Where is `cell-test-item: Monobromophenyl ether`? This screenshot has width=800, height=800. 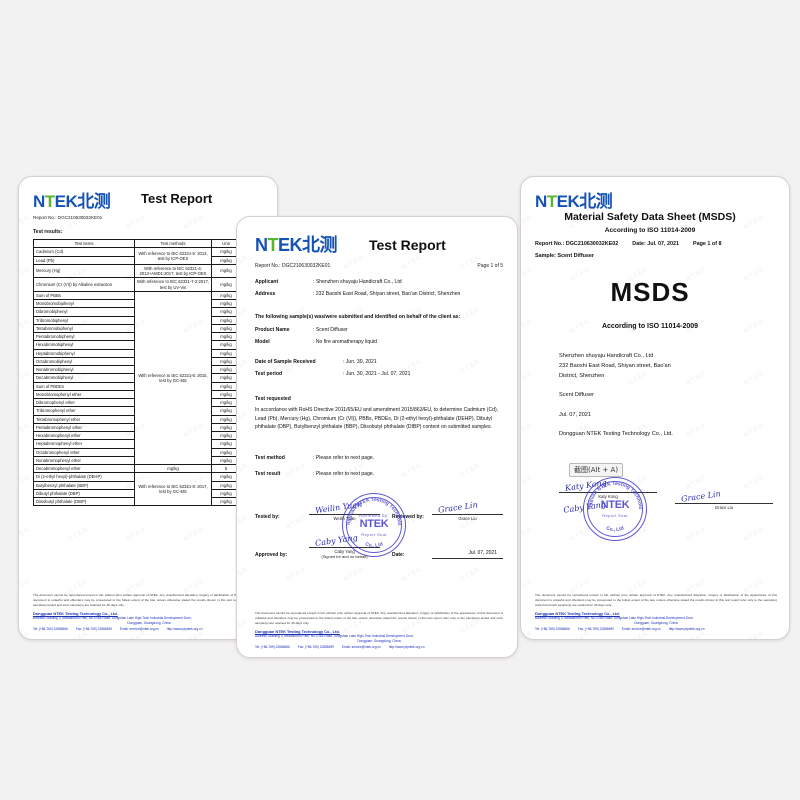
cell-test-item: Monobromophenyl ether is located at coordinates (84, 394).